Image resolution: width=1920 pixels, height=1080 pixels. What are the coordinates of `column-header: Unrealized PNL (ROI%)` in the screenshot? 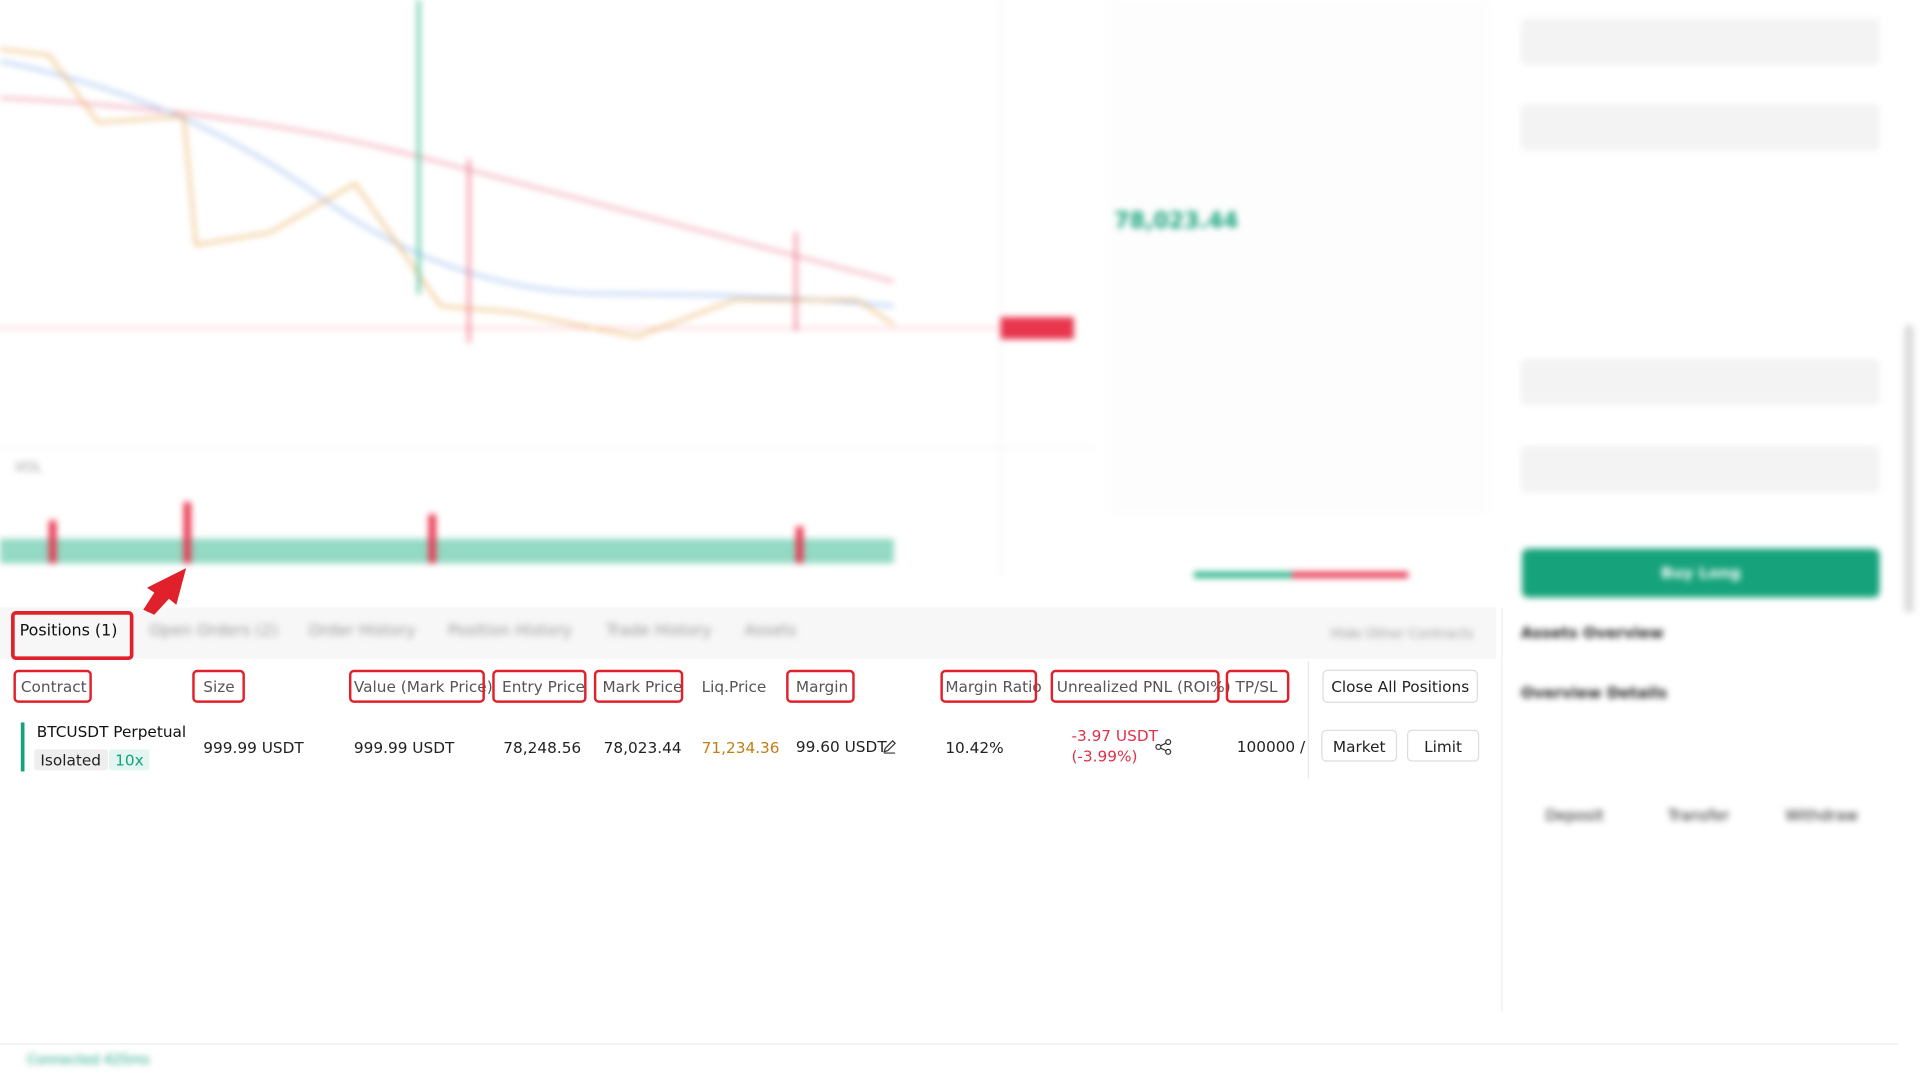 It's located at (1143, 686).